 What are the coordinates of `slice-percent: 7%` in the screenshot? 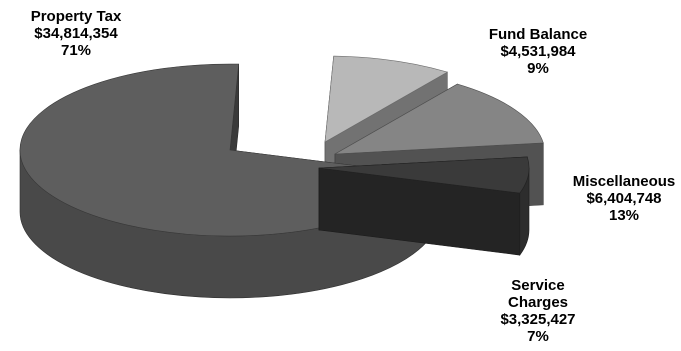 It's located at (538, 336).